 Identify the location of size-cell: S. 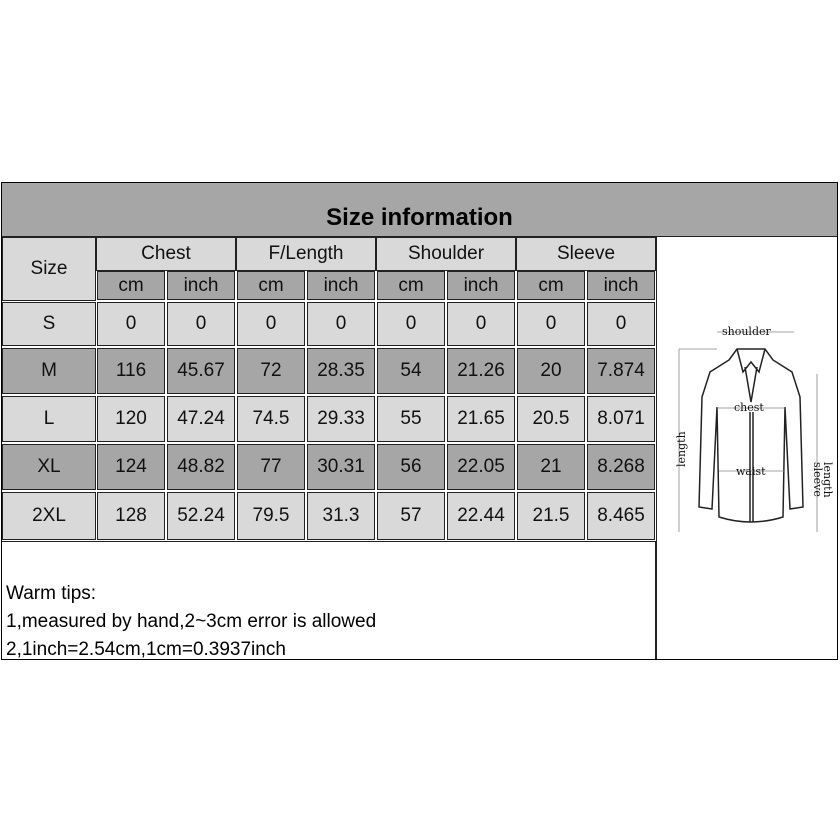
(49, 324).